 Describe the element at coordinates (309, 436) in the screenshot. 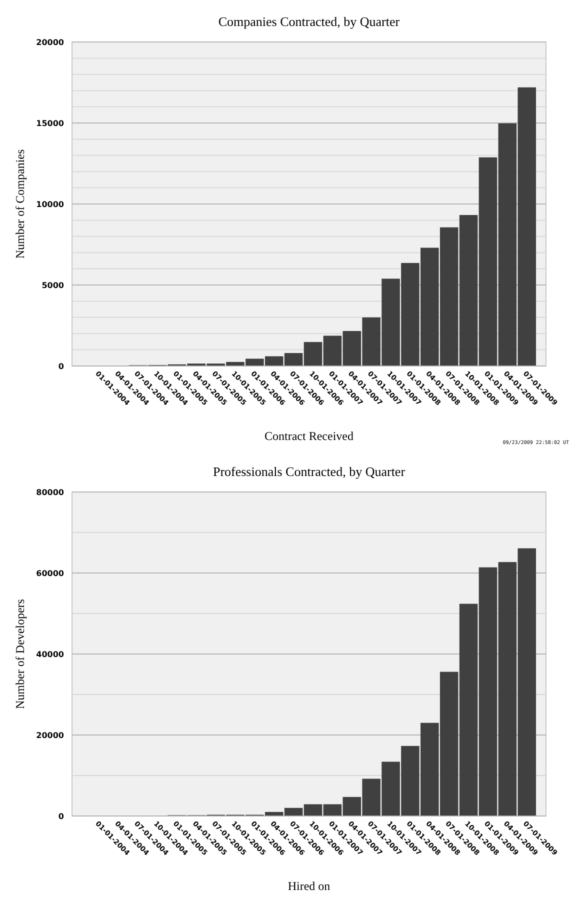

I see `x-axis-title: Contract Received` at that location.